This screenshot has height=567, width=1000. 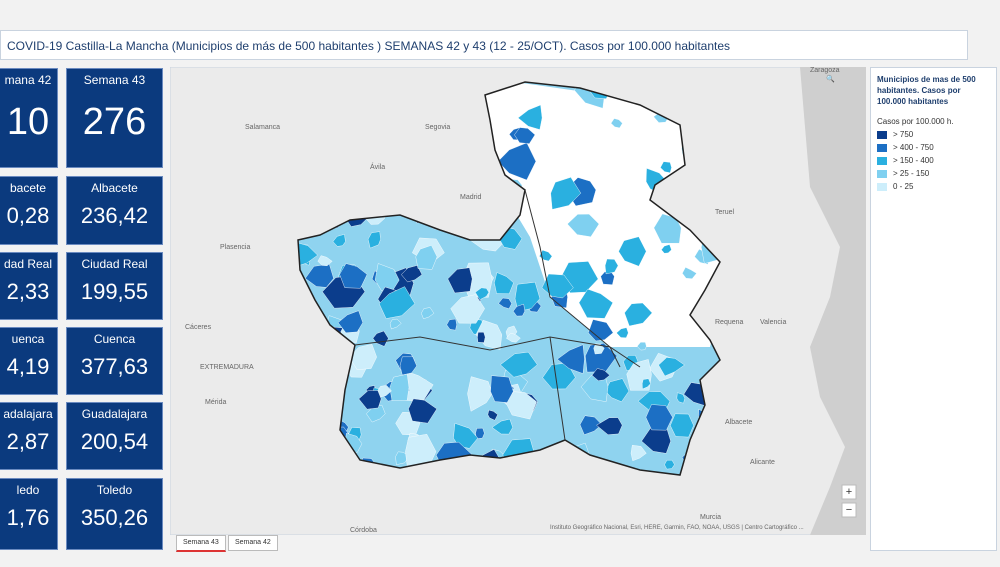 What do you see at coordinates (933, 173) in the screenshot?
I see `legend-item: > 25 - 150` at bounding box center [933, 173].